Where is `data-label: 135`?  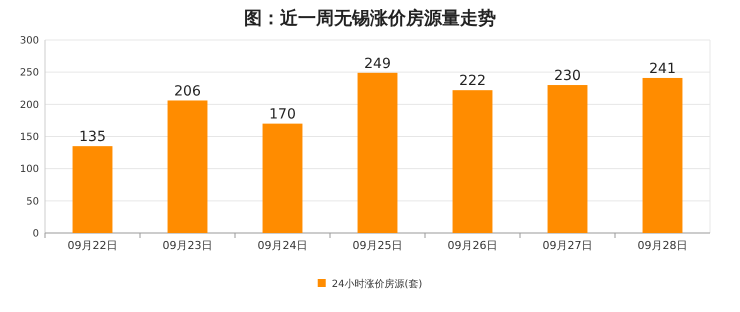 data-label: 135 is located at coordinates (92, 137).